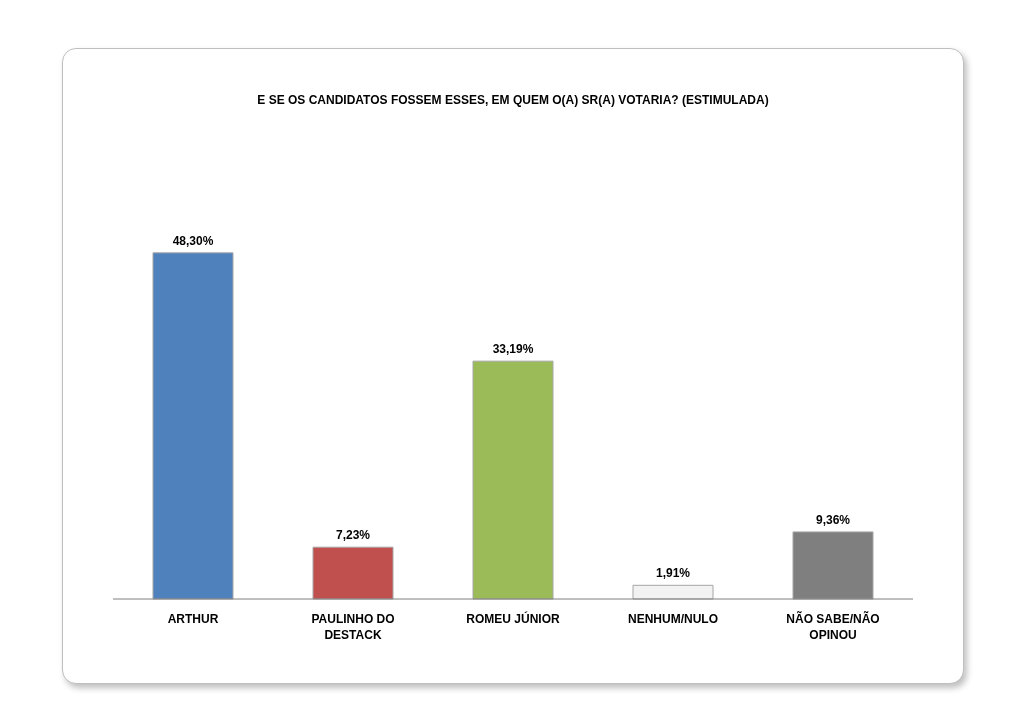 The height and width of the screenshot is (725, 1025). What do you see at coordinates (833, 519) in the screenshot?
I see `data-label: 9,36%` at bounding box center [833, 519].